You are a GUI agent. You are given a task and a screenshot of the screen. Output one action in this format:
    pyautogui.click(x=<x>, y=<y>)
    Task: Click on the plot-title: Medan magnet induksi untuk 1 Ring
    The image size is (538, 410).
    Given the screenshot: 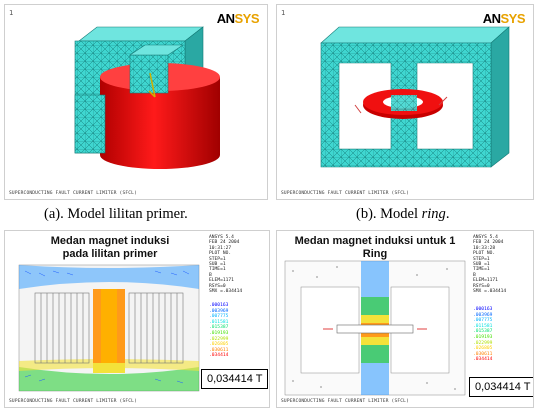 What is the action you would take?
    pyautogui.click(x=375, y=247)
    